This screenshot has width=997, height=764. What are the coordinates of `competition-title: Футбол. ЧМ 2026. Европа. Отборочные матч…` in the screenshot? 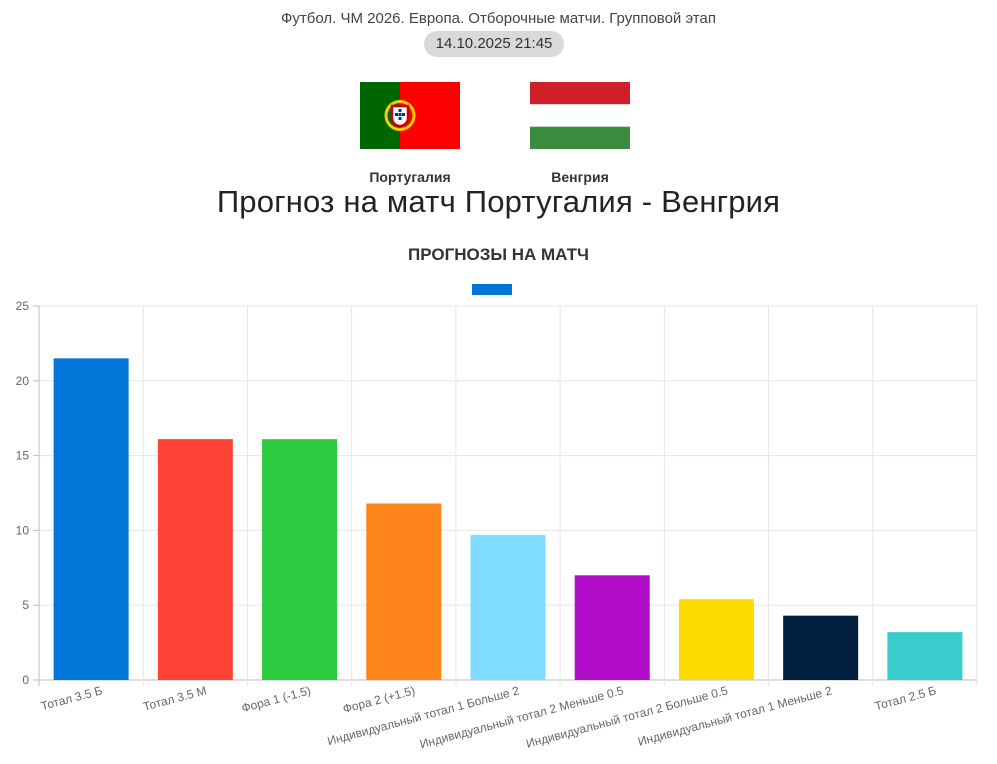 It's located at (498, 18).